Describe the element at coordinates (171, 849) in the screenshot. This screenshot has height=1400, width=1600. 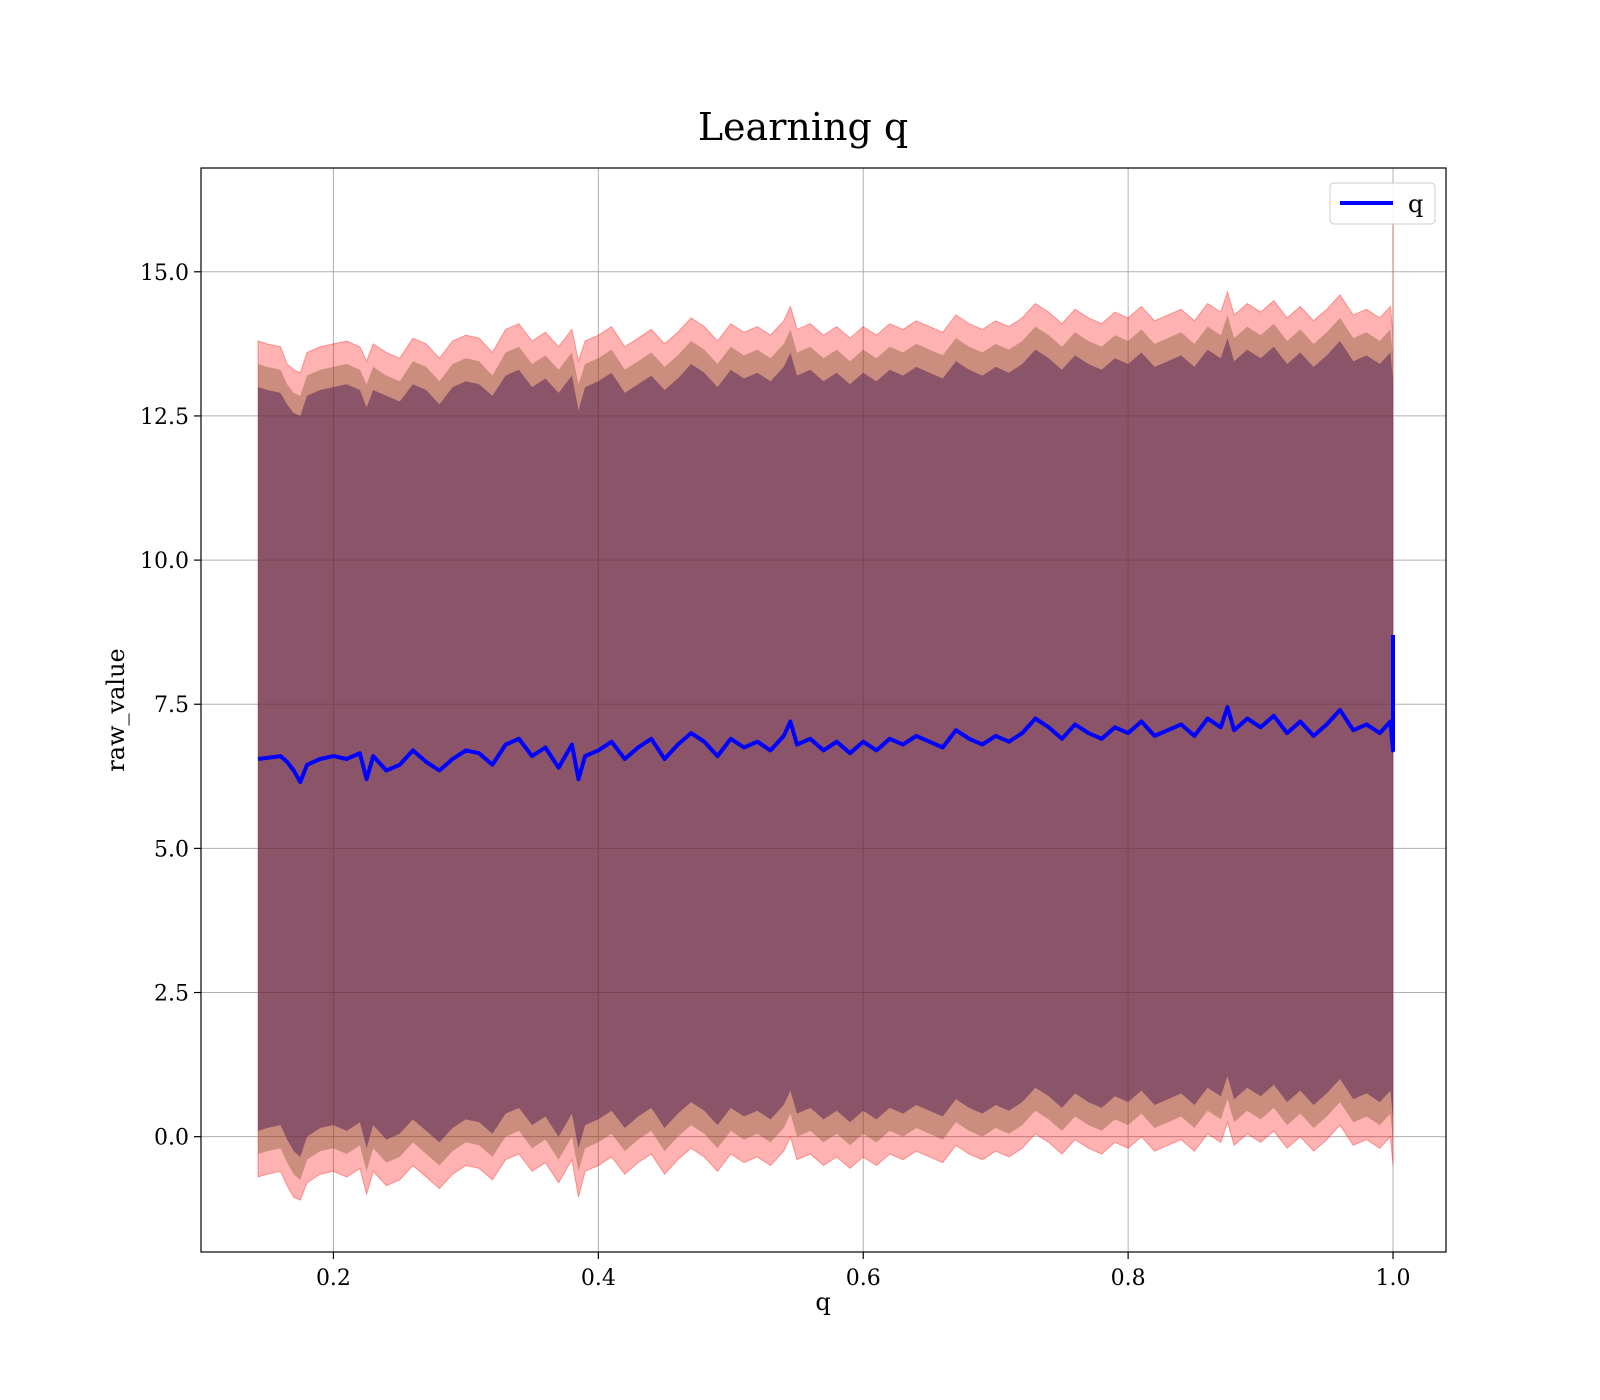
I see `y-tick-label: 5.0` at that location.